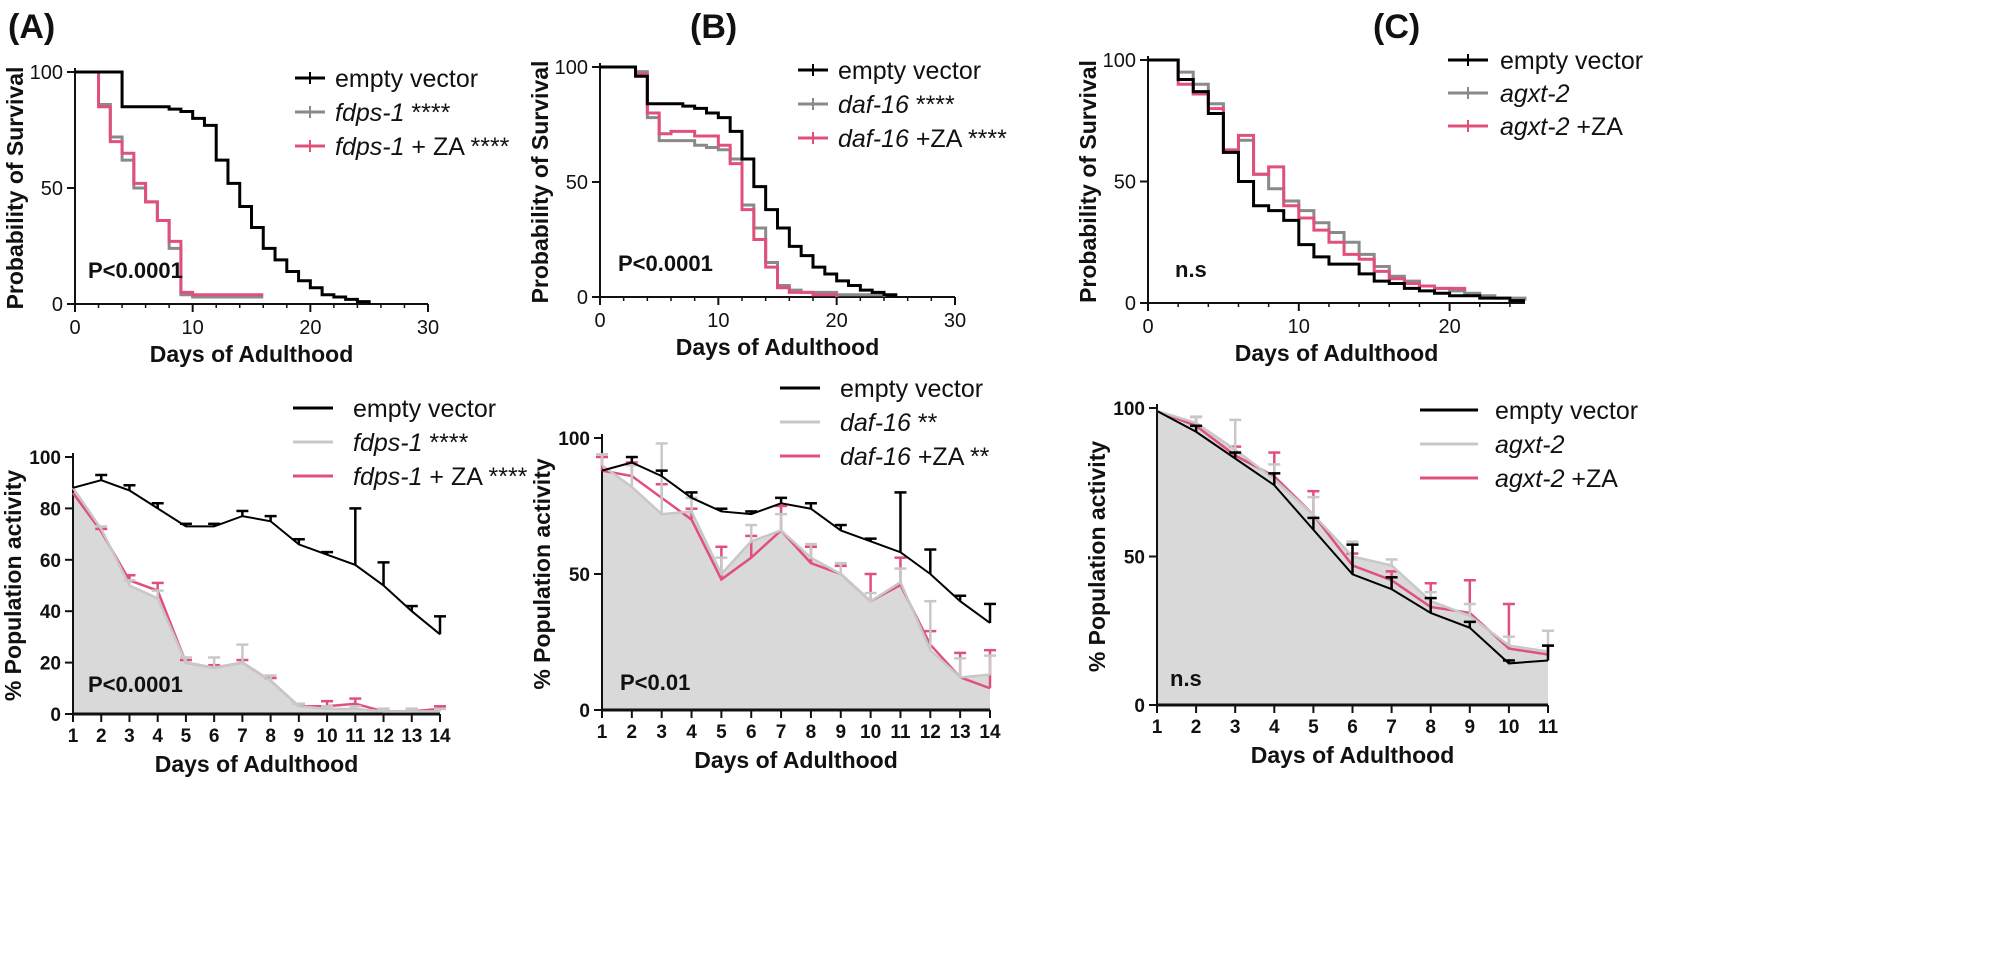  What do you see at coordinates (1591, 479) in the screenshot?
I see `legend-label-text: +ZA` at bounding box center [1591, 479].